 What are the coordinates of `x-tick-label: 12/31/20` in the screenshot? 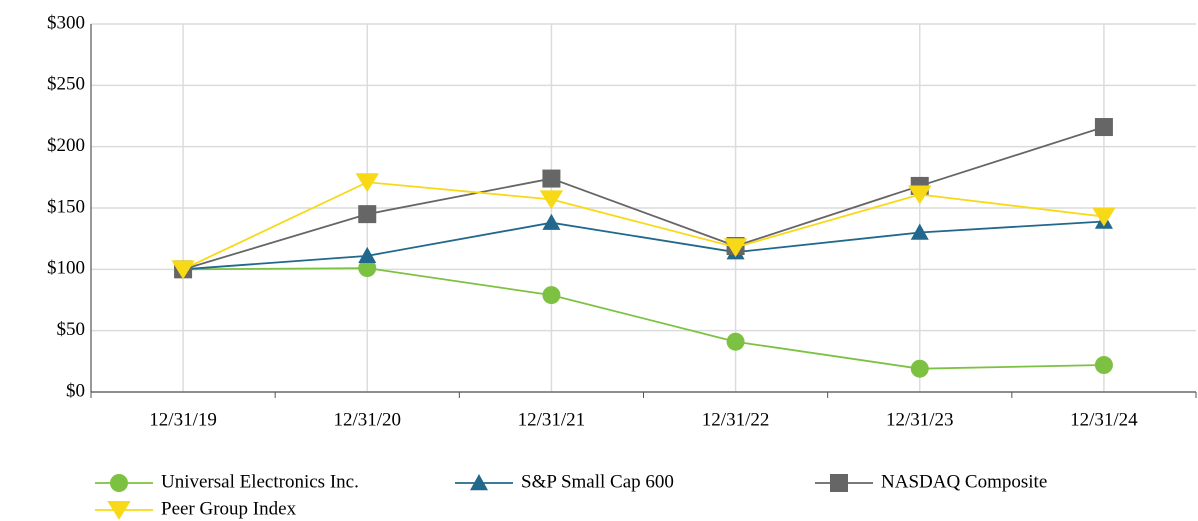 It's located at (367, 419).